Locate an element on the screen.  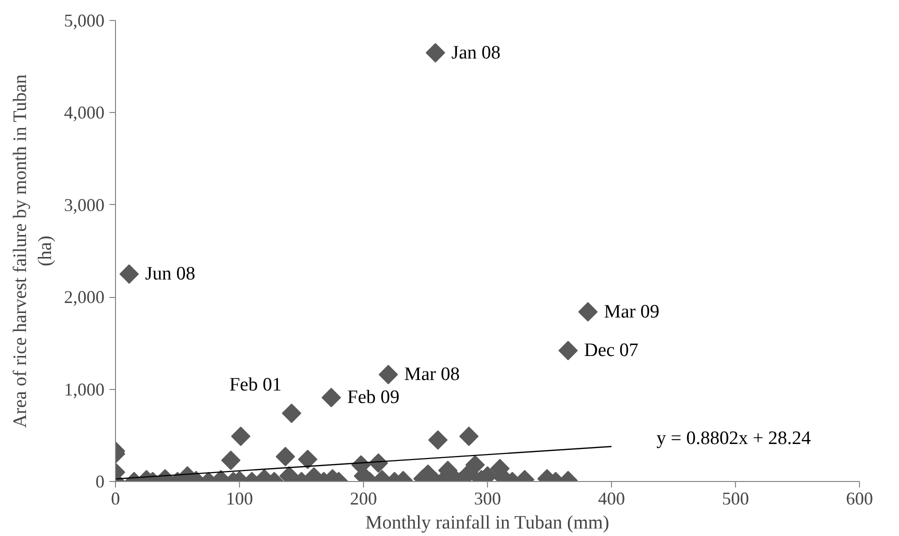
y-tick-label: 2,000 is located at coordinates (84, 297).